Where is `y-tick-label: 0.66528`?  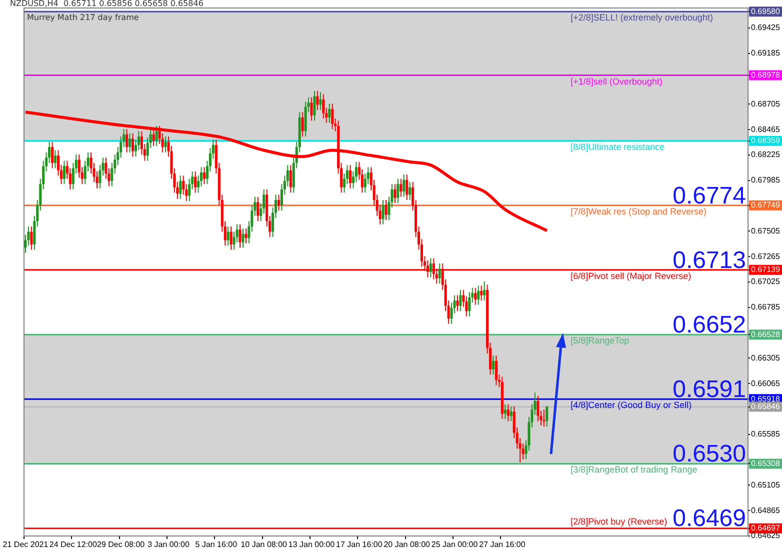
y-tick-label: 0.66528 is located at coordinates (765, 334).